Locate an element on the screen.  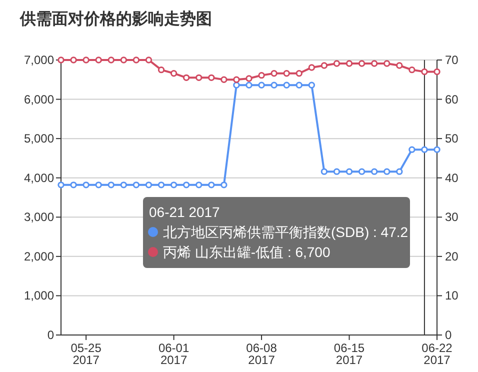
y2-tick-label: 10 is located at coordinates (452, 295).